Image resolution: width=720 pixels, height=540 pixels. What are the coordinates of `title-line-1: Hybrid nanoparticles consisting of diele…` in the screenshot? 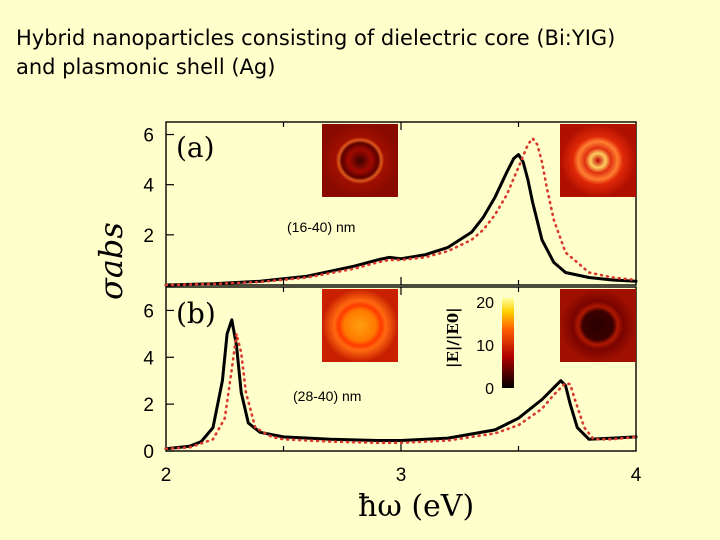 It's located at (316, 38).